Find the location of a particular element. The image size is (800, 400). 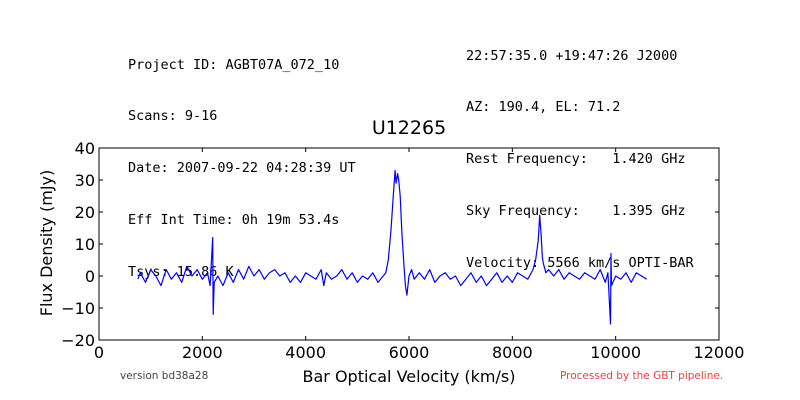

x-tick-label: 4000 is located at coordinates (305, 352).